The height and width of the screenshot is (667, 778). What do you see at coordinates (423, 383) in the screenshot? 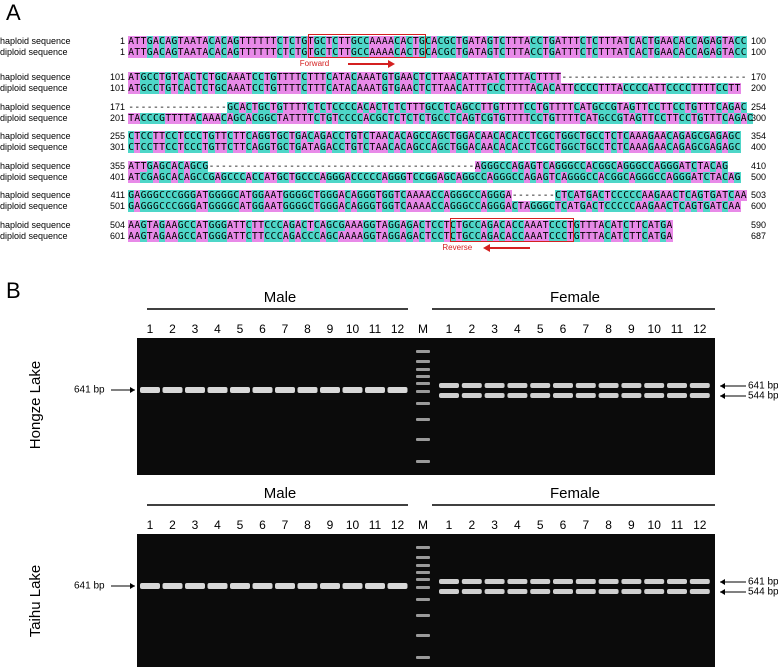
I see `ladder-band` at bounding box center [423, 383].